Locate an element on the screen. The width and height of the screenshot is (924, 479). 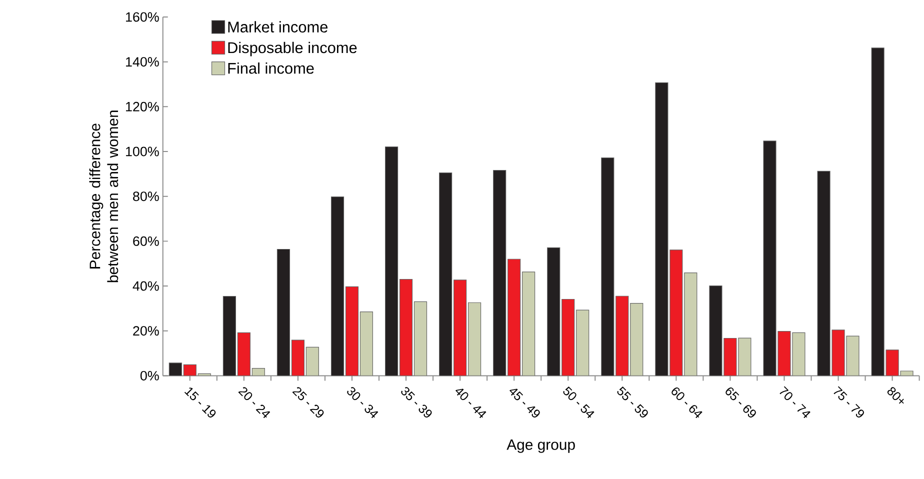
x-axis-title: Age group is located at coordinates (540, 447).